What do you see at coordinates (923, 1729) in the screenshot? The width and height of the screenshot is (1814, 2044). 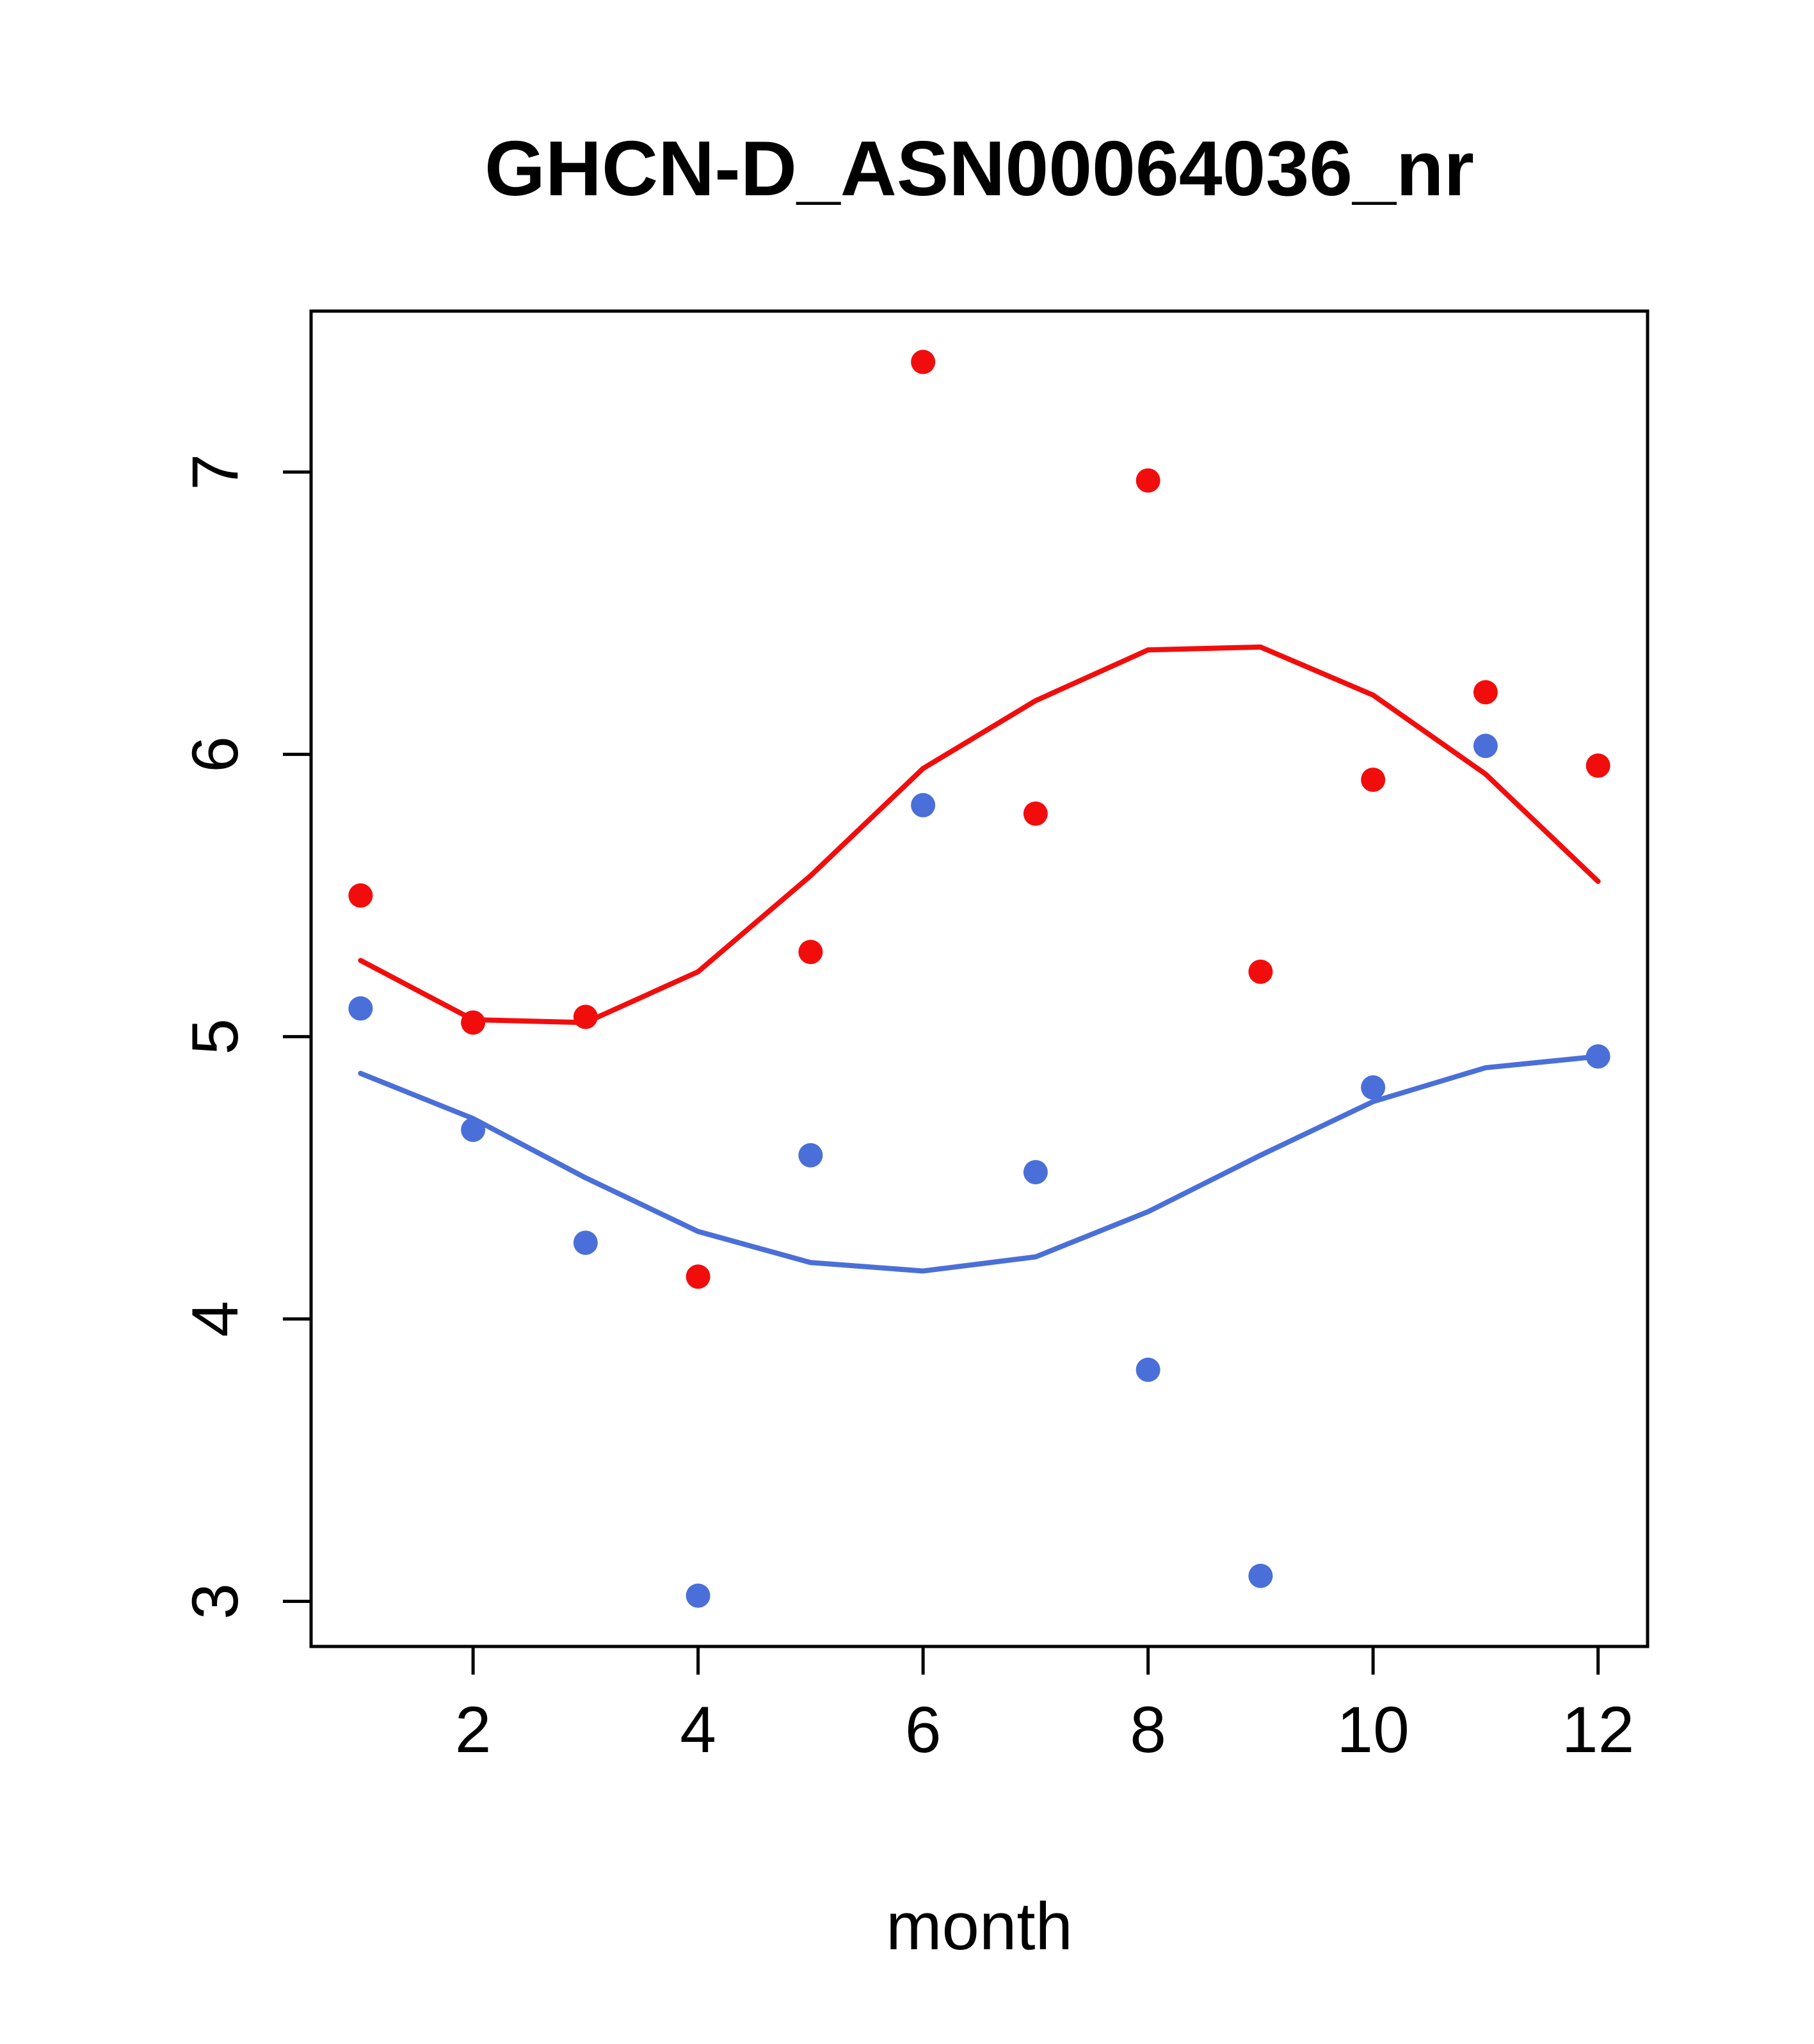 I see `x-tick-label: 6` at bounding box center [923, 1729].